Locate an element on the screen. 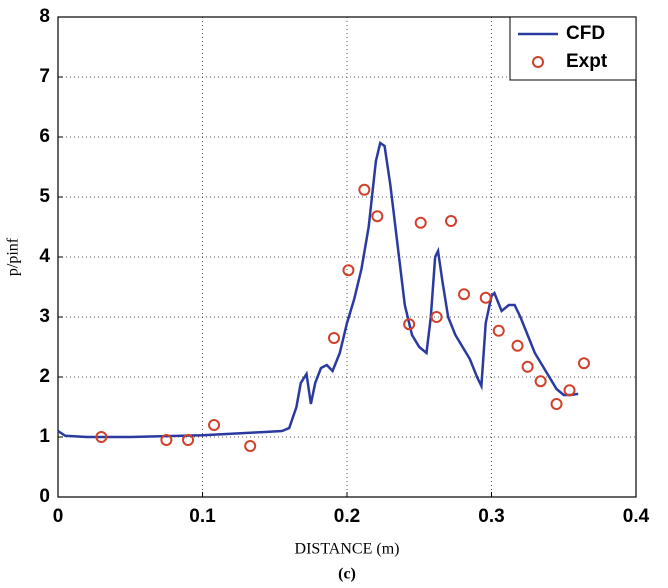  x-tick-label: 0.2 is located at coordinates (347, 516).